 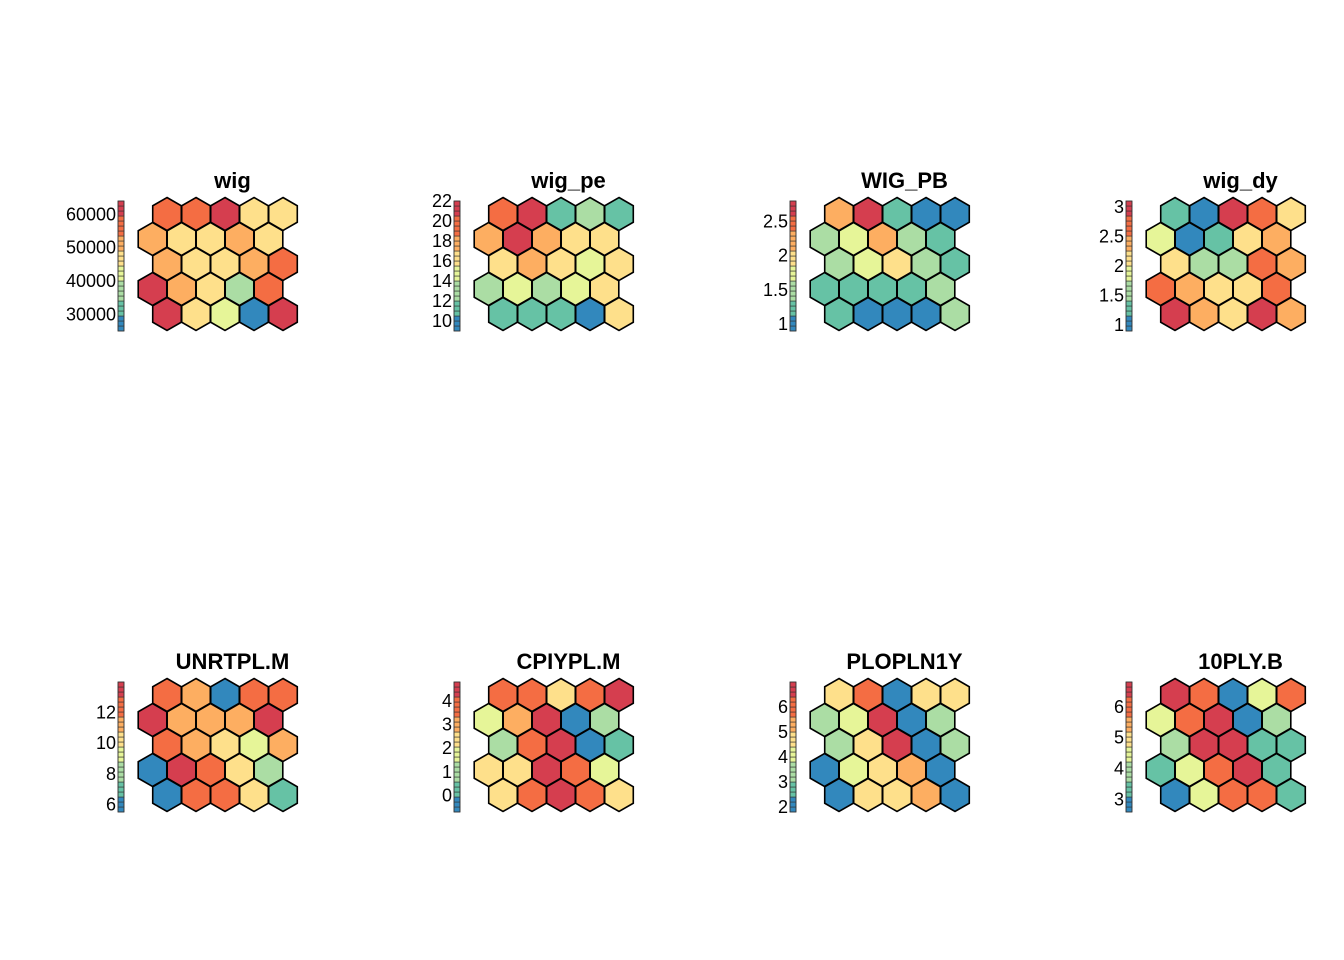 What do you see at coordinates (442, 301) in the screenshot?
I see `colorbar-tick-label: 12` at bounding box center [442, 301].